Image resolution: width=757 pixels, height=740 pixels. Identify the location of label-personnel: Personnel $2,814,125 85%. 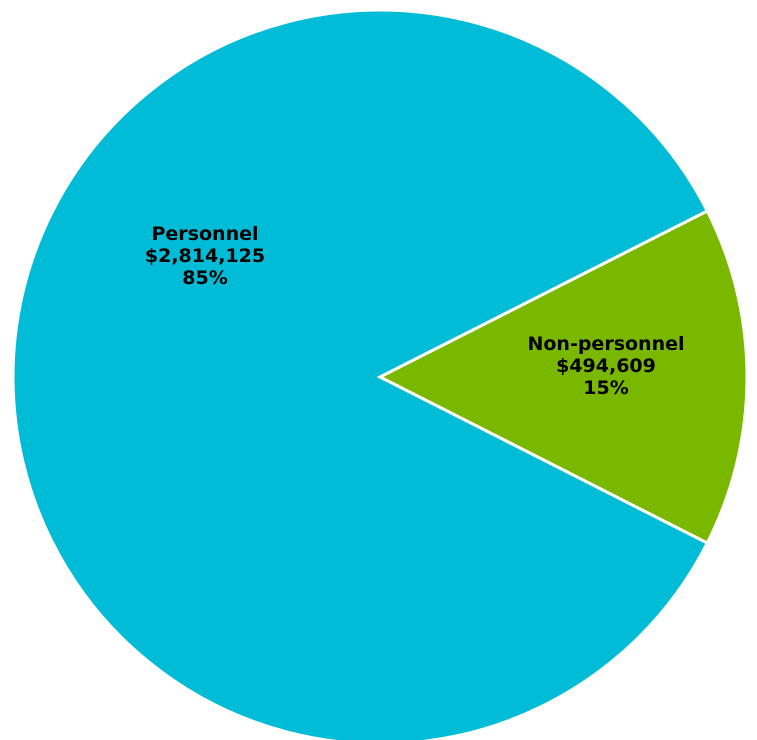
(205, 256).